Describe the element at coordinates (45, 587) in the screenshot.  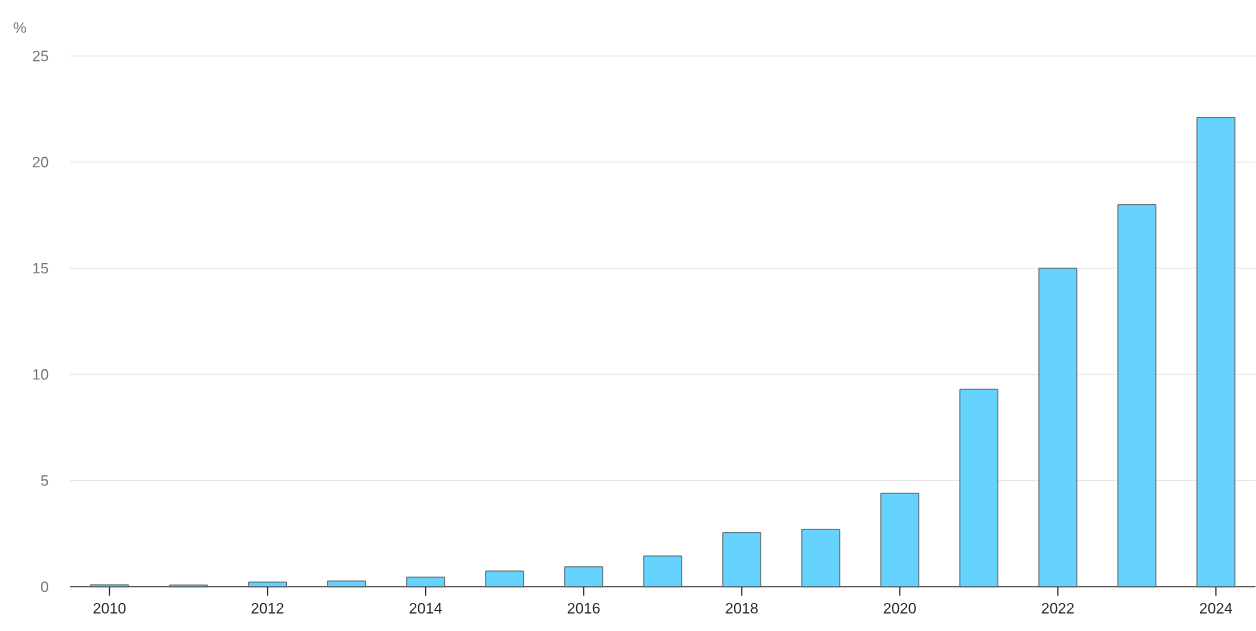
I see `y-tick-label: 0` at that location.